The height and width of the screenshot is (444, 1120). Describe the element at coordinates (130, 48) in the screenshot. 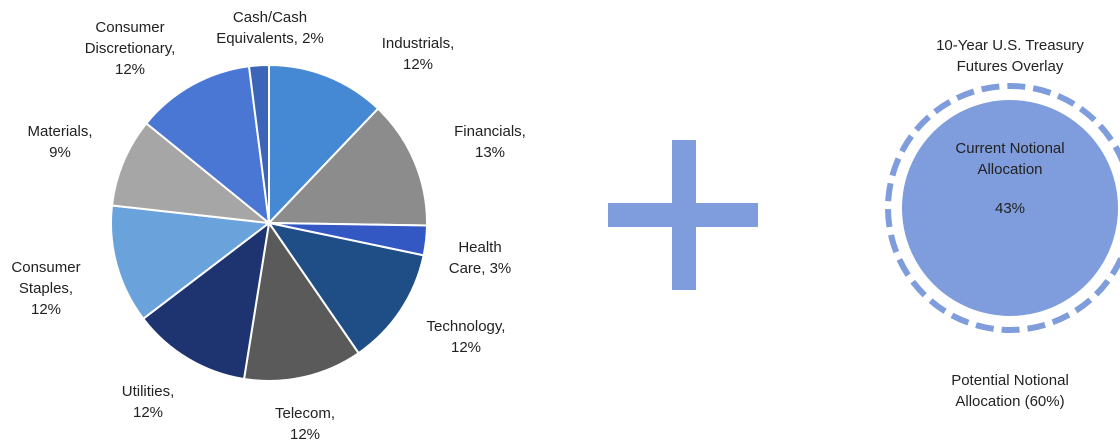

I see `slice-label: Consumer Discretionary, 12%` at that location.